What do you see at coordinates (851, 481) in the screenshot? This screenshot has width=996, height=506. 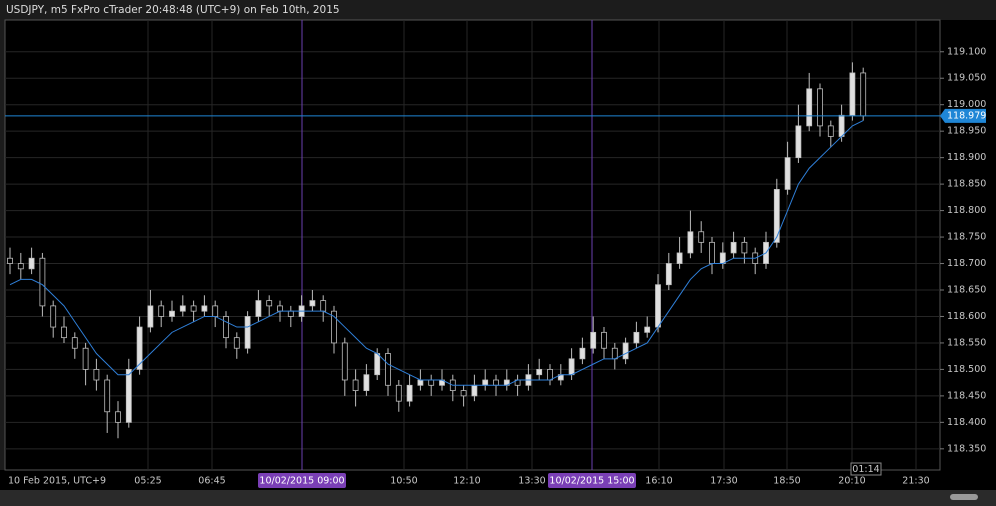 I see `x-tick-label: 20:10` at bounding box center [851, 481].